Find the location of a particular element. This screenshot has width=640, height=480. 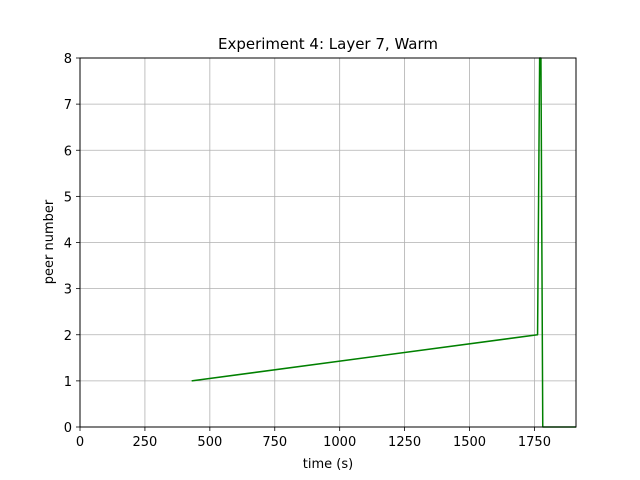

x-tick-label: 0 is located at coordinates (80, 442).